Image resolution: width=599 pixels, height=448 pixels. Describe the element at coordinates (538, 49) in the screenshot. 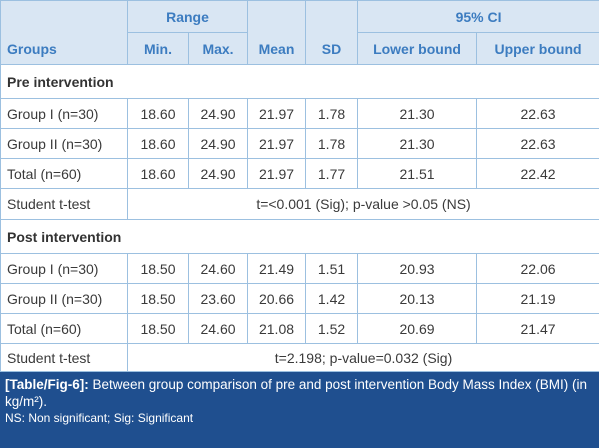

I see `header-cell: Upper bound` at that location.